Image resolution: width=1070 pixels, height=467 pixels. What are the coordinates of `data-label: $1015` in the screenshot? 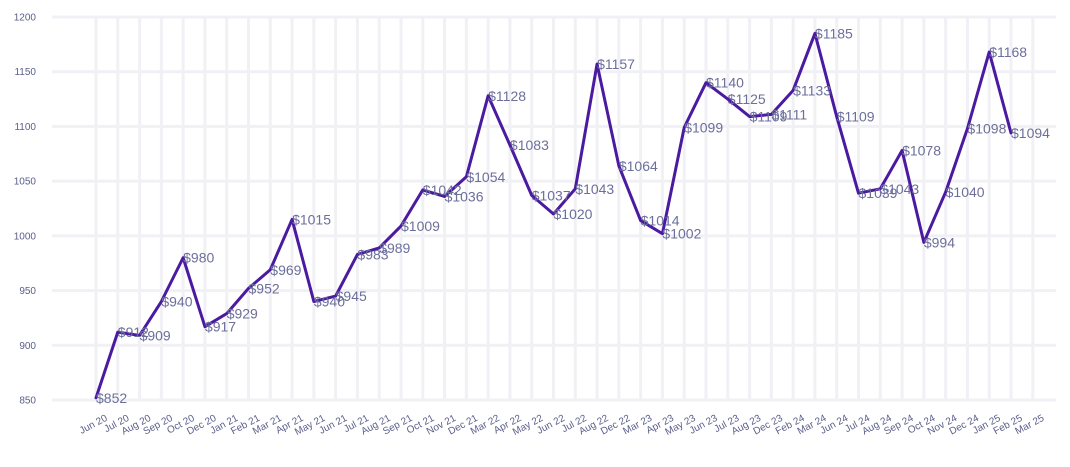 It's located at (311, 219).